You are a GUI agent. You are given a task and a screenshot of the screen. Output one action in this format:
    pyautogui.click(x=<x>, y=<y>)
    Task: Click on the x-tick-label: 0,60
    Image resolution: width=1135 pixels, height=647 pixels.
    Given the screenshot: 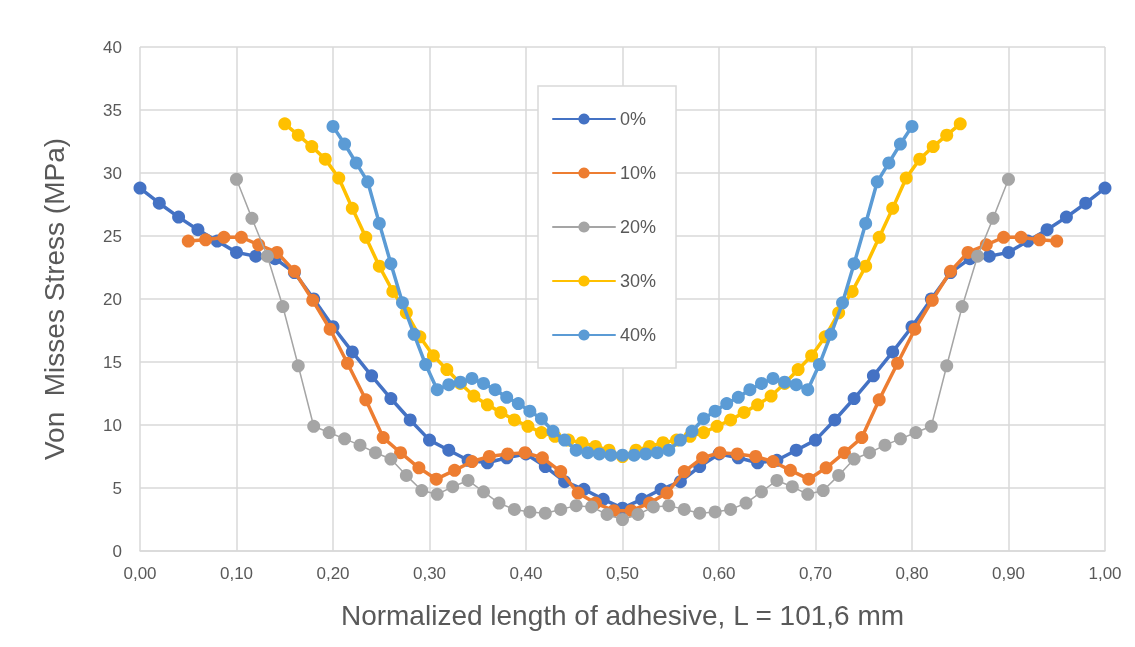 What is the action you would take?
    pyautogui.click(x=719, y=573)
    